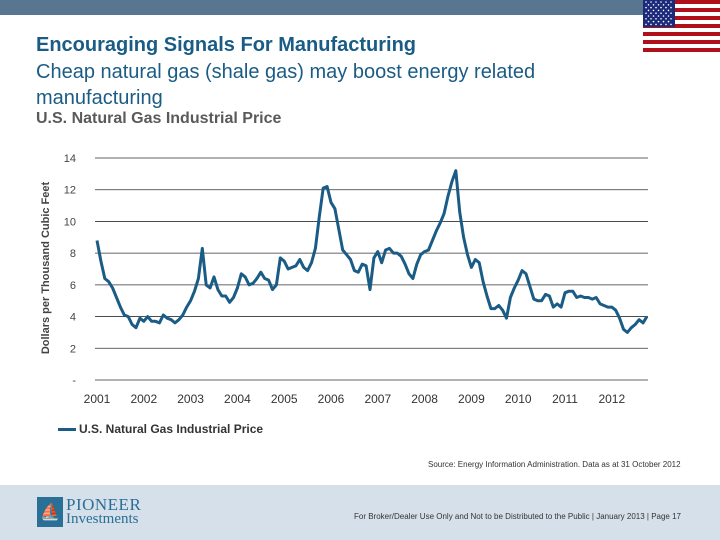 This screenshot has height=540, width=720. Describe the element at coordinates (73, 349) in the screenshot. I see `y-tick-label: 2` at that location.